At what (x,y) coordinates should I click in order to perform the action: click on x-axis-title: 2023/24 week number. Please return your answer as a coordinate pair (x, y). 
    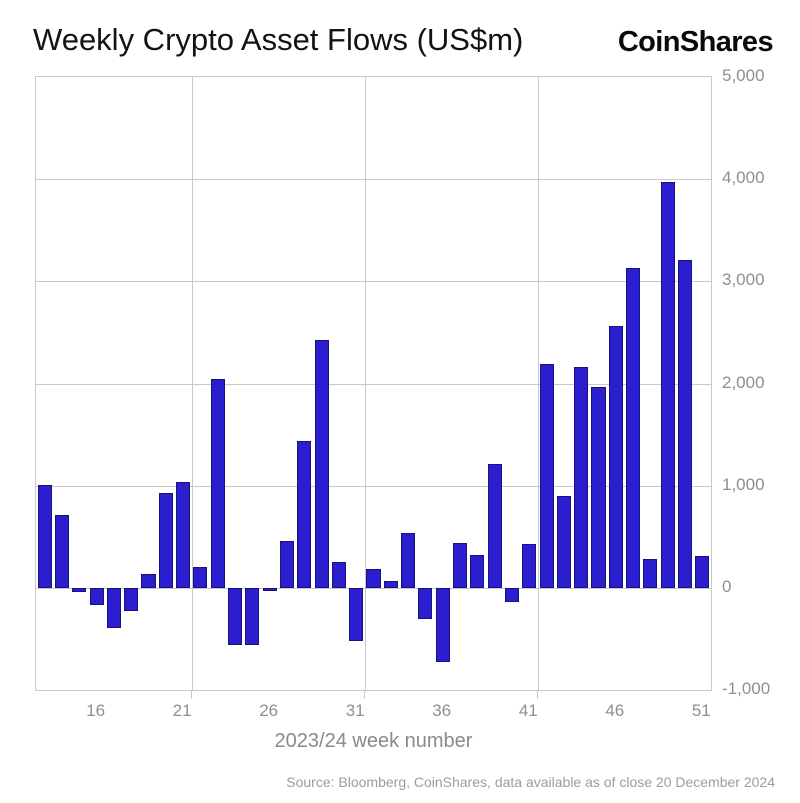
    Looking at the image, I should click on (373, 741).